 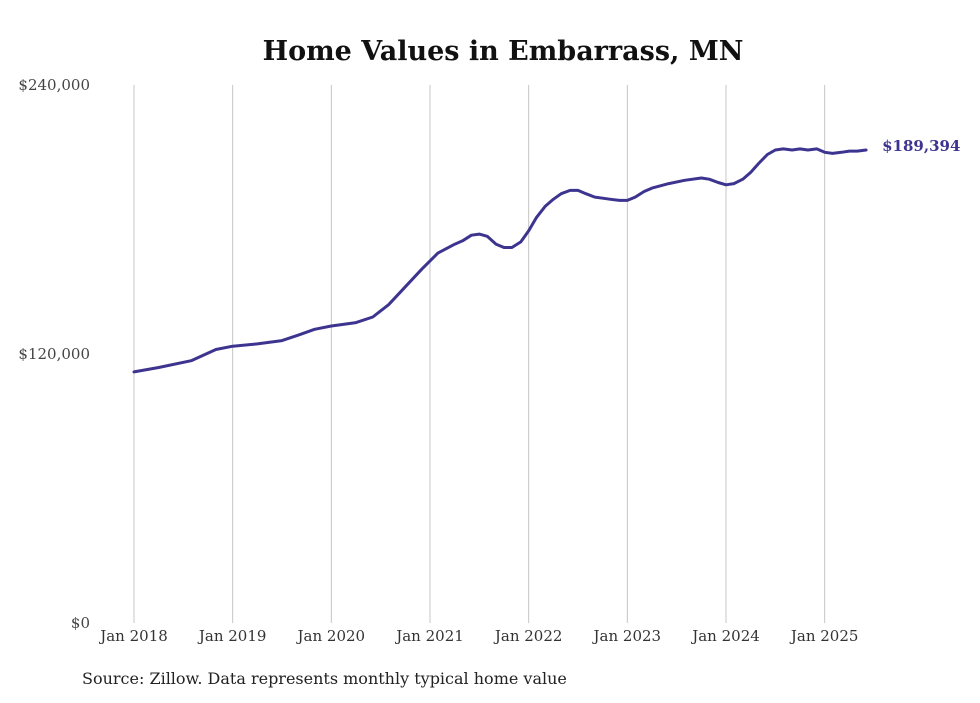 What do you see at coordinates (331, 636) in the screenshot?
I see `x-tick-label: Jan 2020` at bounding box center [331, 636].